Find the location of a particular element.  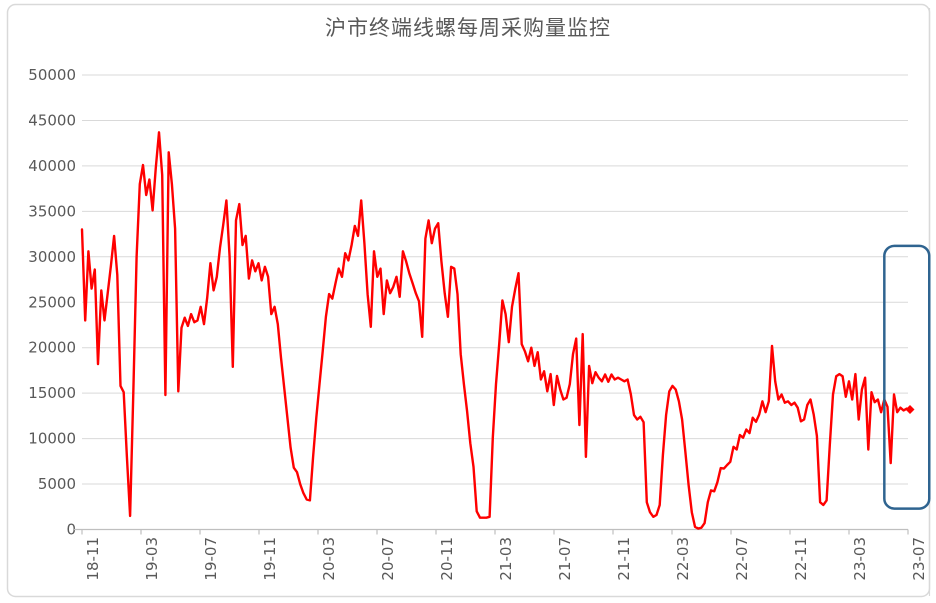

x-axis-label: 19-11 is located at coordinates (270, 559).